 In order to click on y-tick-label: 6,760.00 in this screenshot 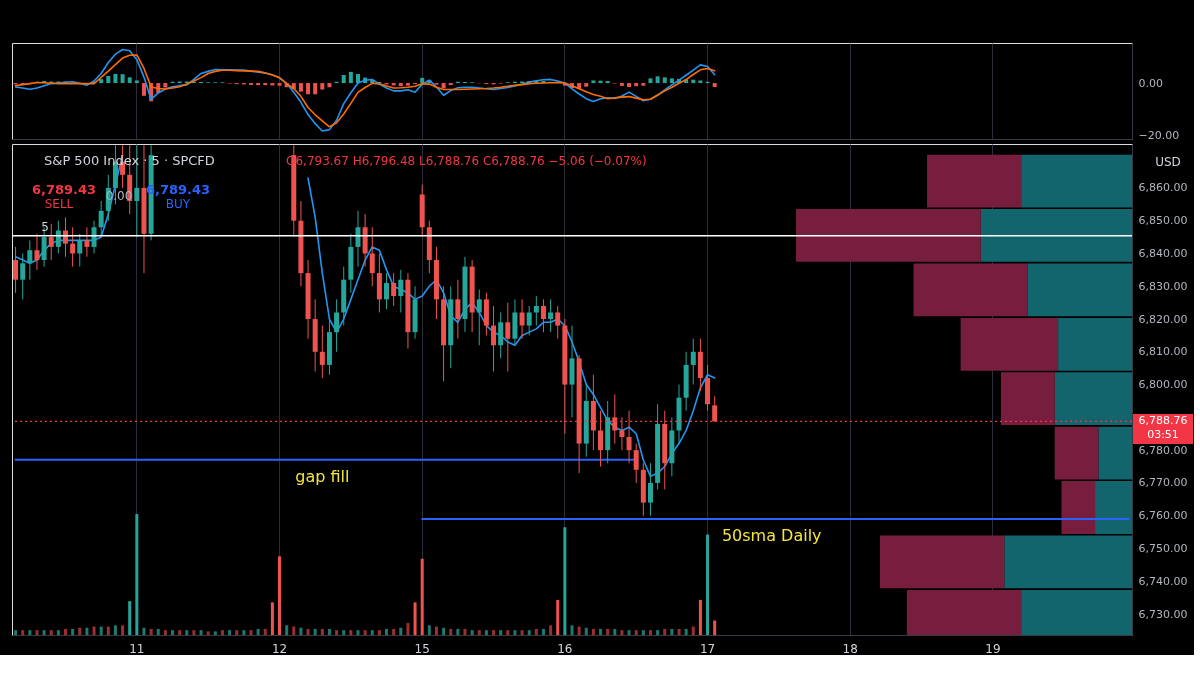, I will do `click(1163, 516)`.